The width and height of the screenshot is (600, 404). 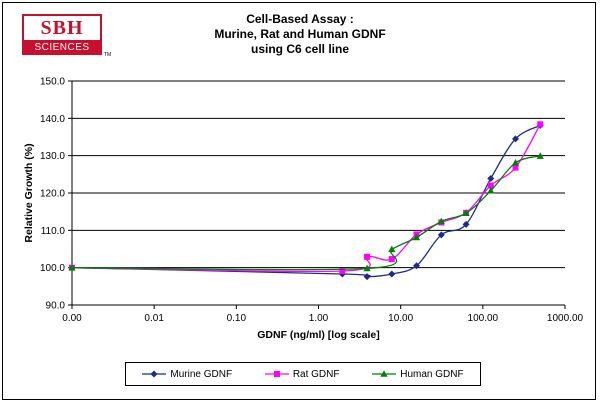 I want to click on y-tick-label: 140.0, so click(x=52, y=119).